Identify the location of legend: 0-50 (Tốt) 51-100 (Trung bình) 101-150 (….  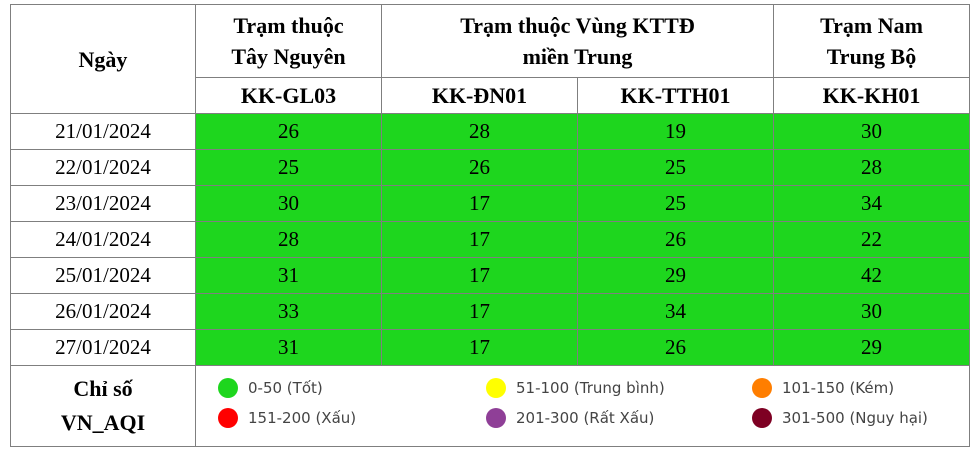
(582, 406).